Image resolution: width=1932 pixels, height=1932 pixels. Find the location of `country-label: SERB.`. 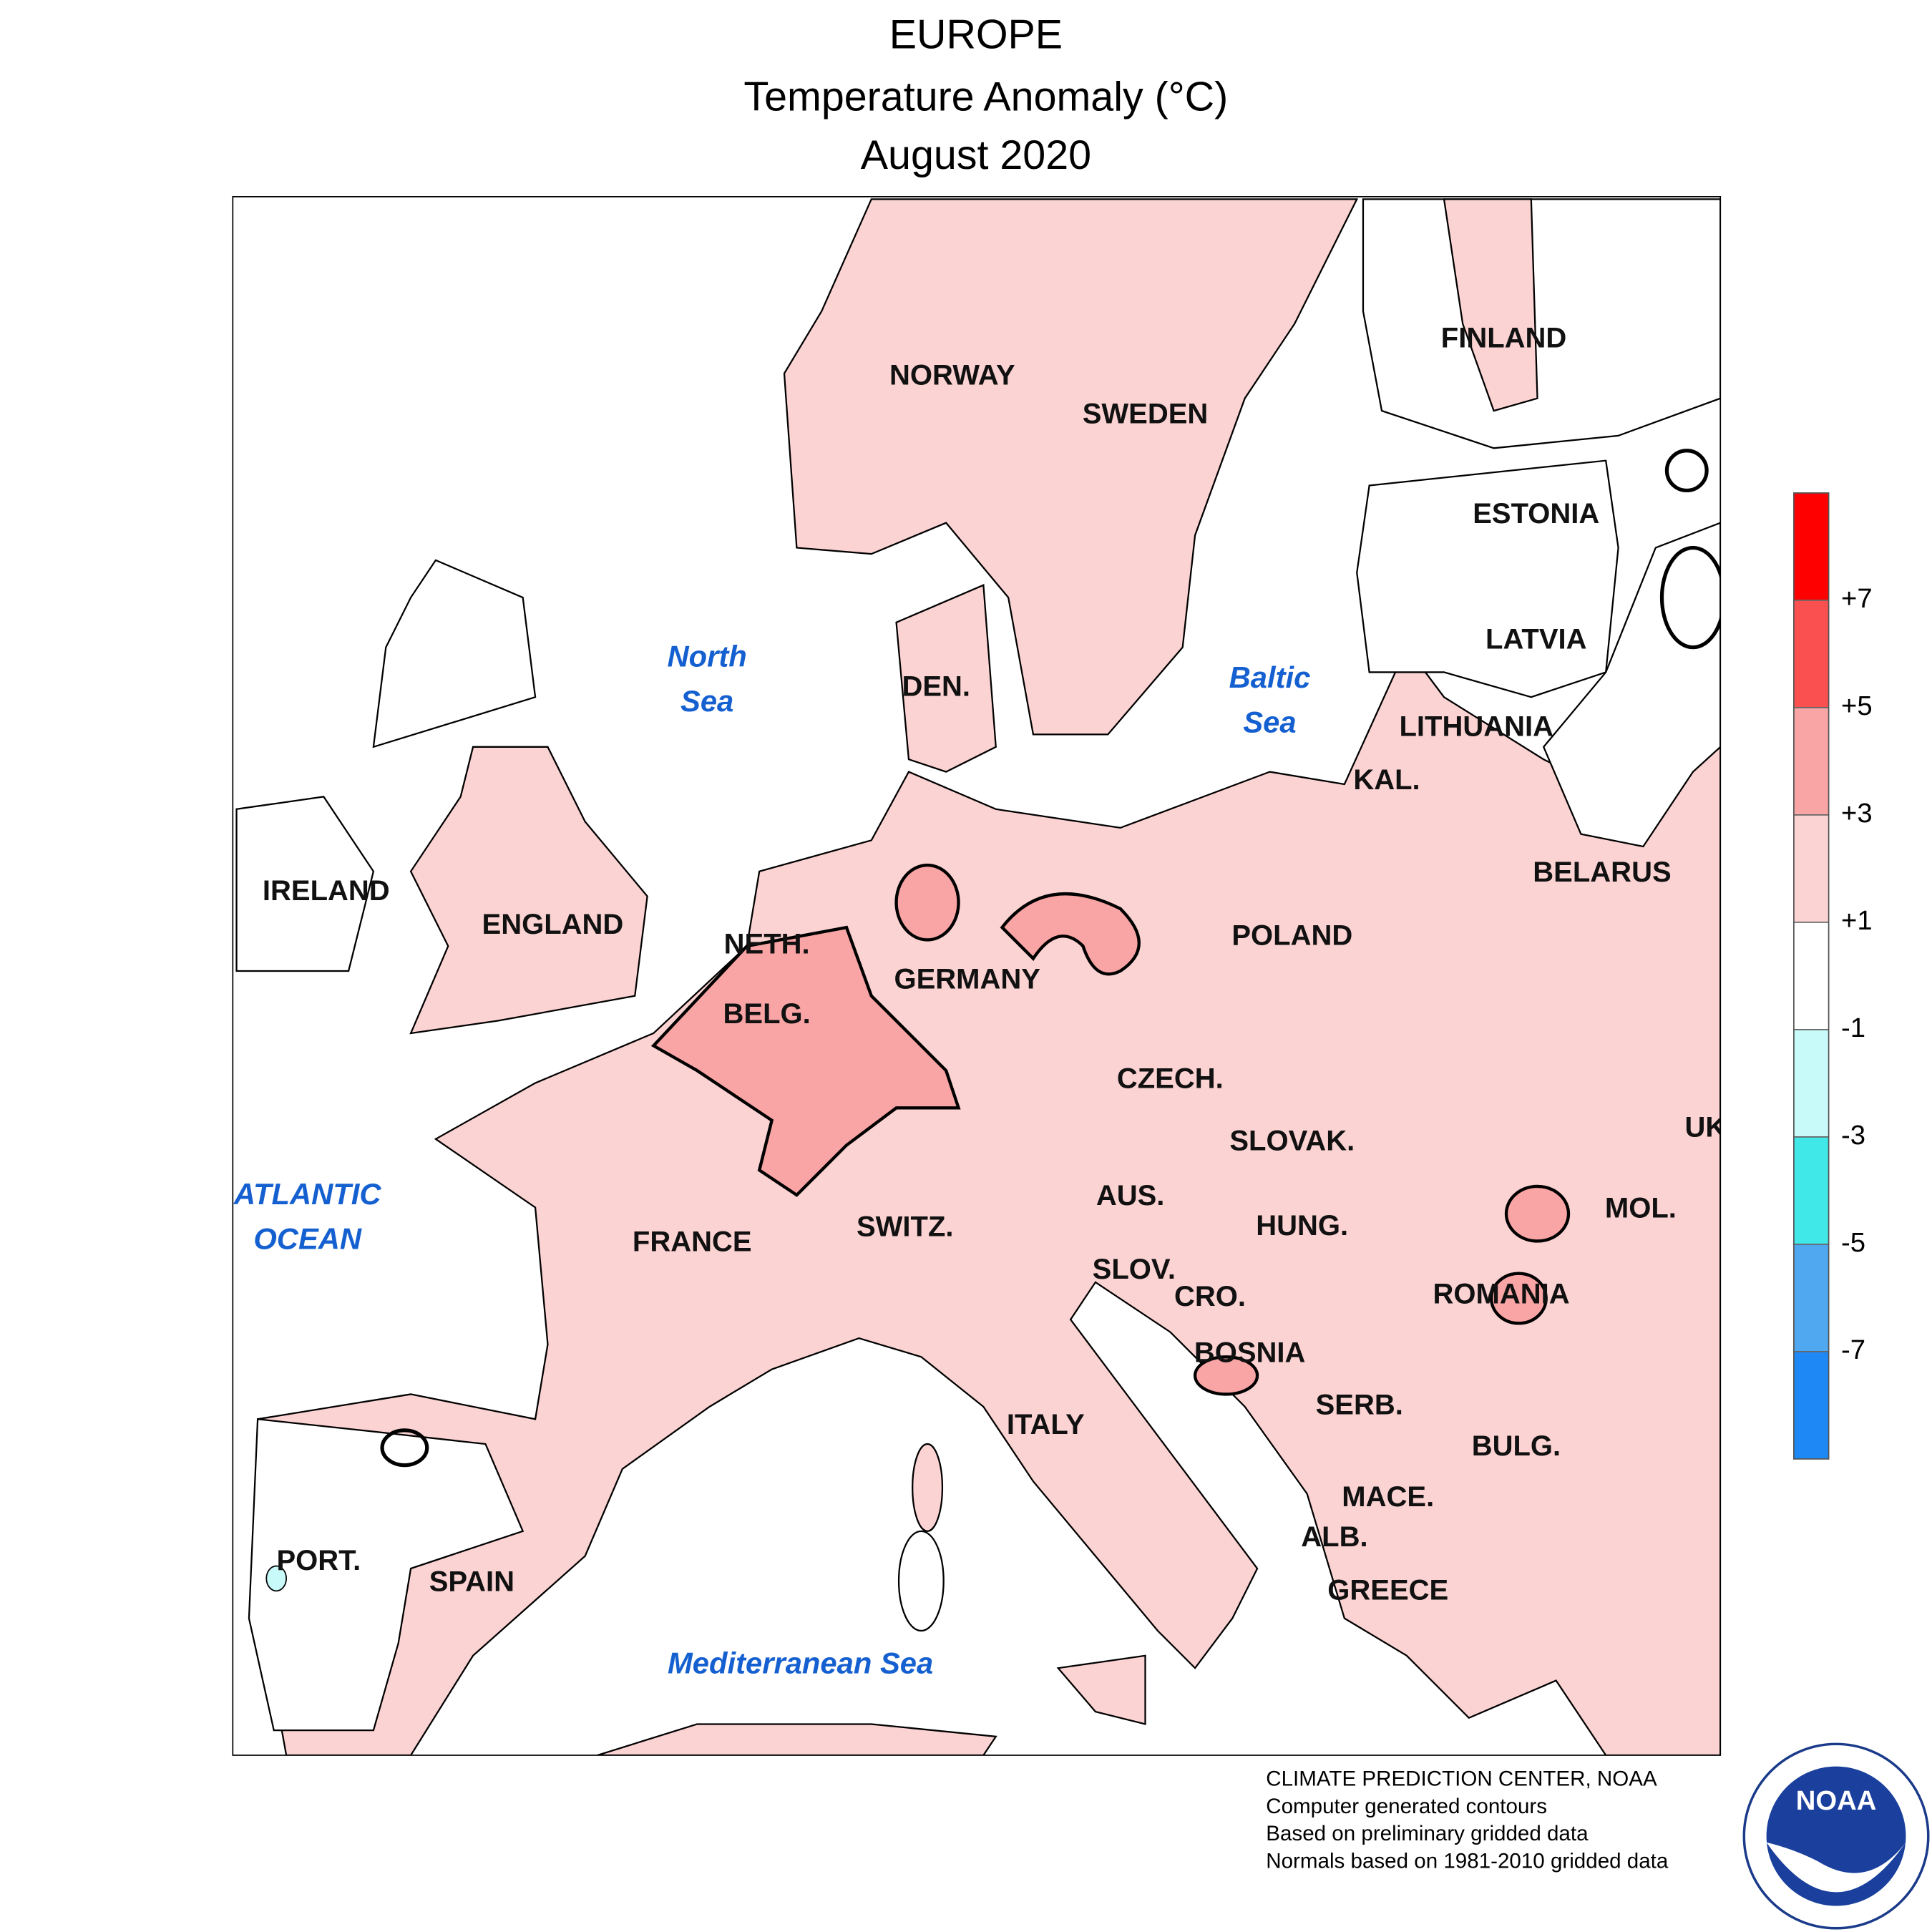

country-label: SERB. is located at coordinates (1359, 1404).